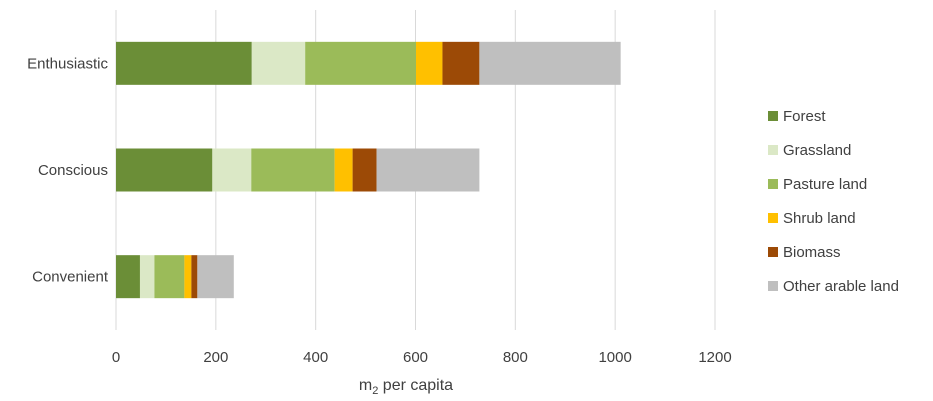 This screenshot has width=933, height=401. Describe the element at coordinates (116, 357) in the screenshot. I see `x-tick-label: 0` at that location.